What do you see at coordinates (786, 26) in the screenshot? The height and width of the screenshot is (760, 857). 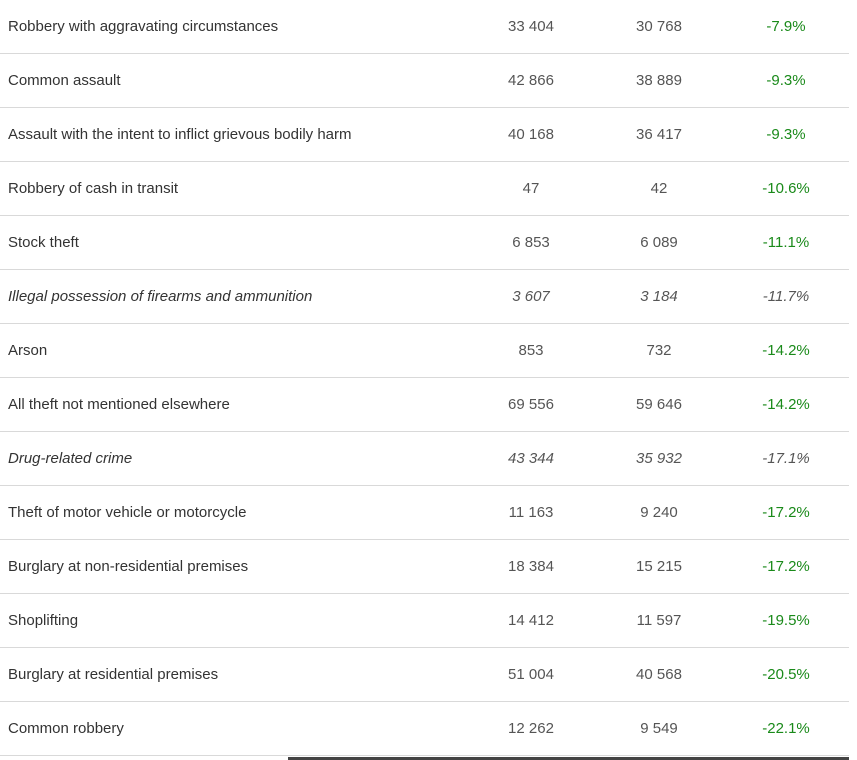 I see `percent-change-value: -7.9%` at bounding box center [786, 26].